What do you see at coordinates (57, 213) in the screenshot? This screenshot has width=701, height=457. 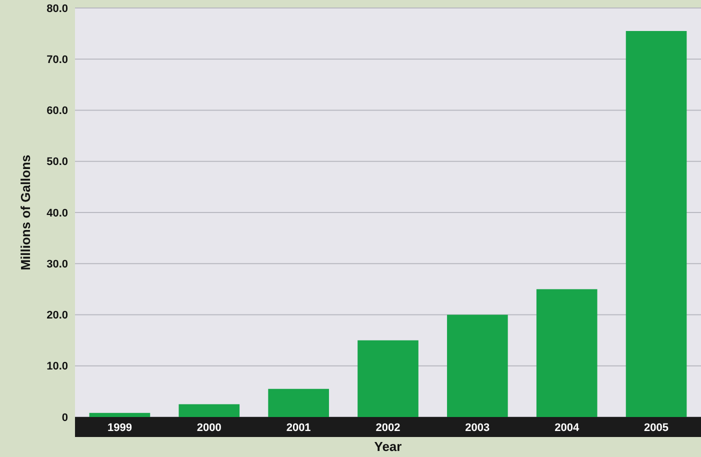 I see `y-tick-label: 40.0` at bounding box center [57, 213].